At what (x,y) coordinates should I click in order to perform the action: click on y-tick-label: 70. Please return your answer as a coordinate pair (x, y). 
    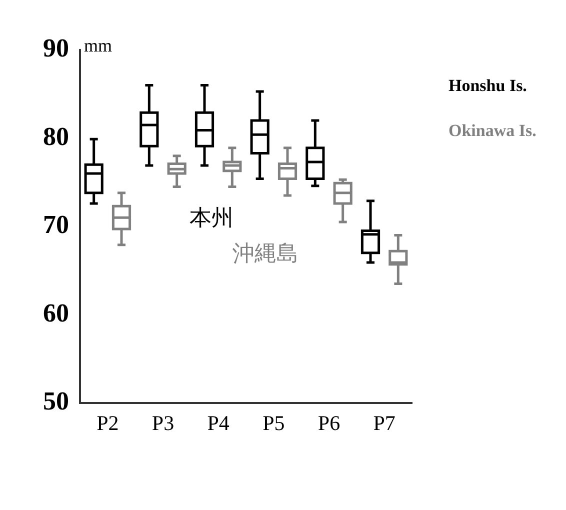
    Looking at the image, I should click on (56, 225).